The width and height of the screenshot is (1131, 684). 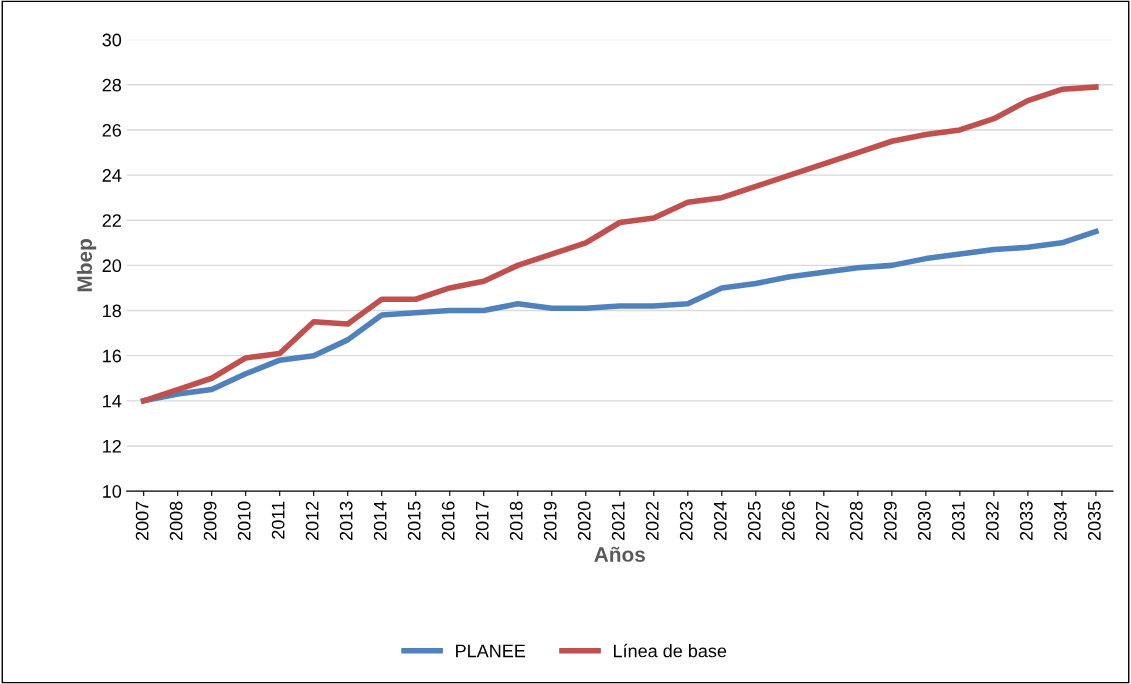 I want to click on x-tick-label: 2019, so click(x=550, y=521).